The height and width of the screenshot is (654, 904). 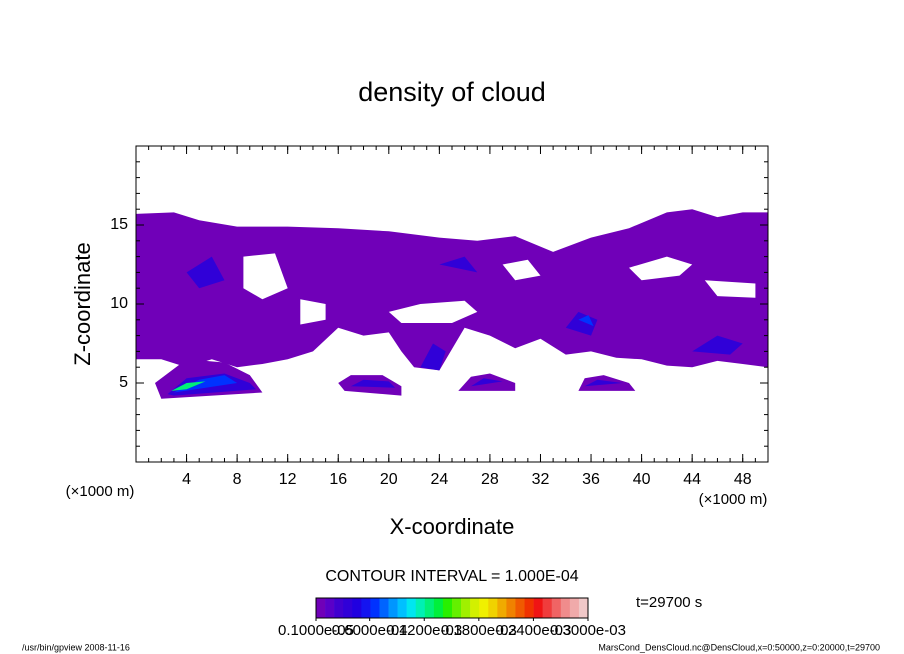 I want to click on x-tick-label: 24, so click(x=439, y=479).